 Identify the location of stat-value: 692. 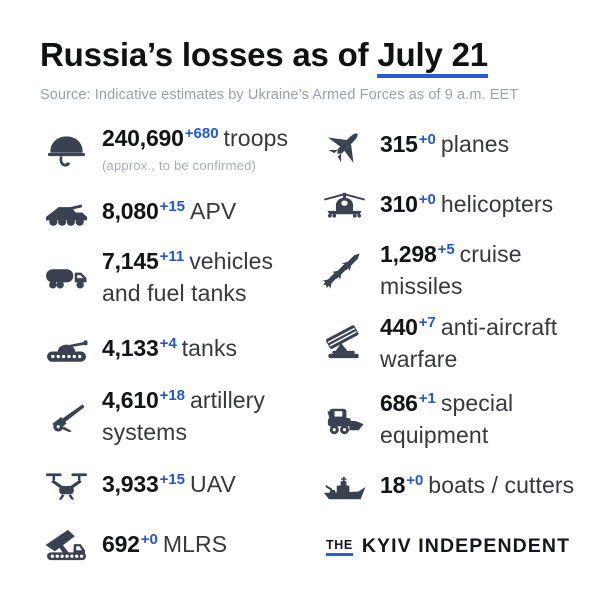
(121, 544).